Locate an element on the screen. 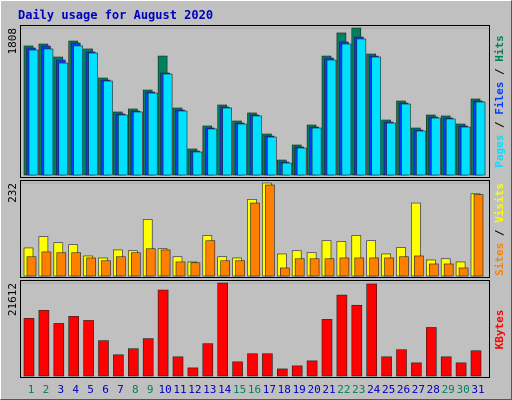 This screenshot has width=512, height=400. x-tick-label: 19 is located at coordinates (299, 389).